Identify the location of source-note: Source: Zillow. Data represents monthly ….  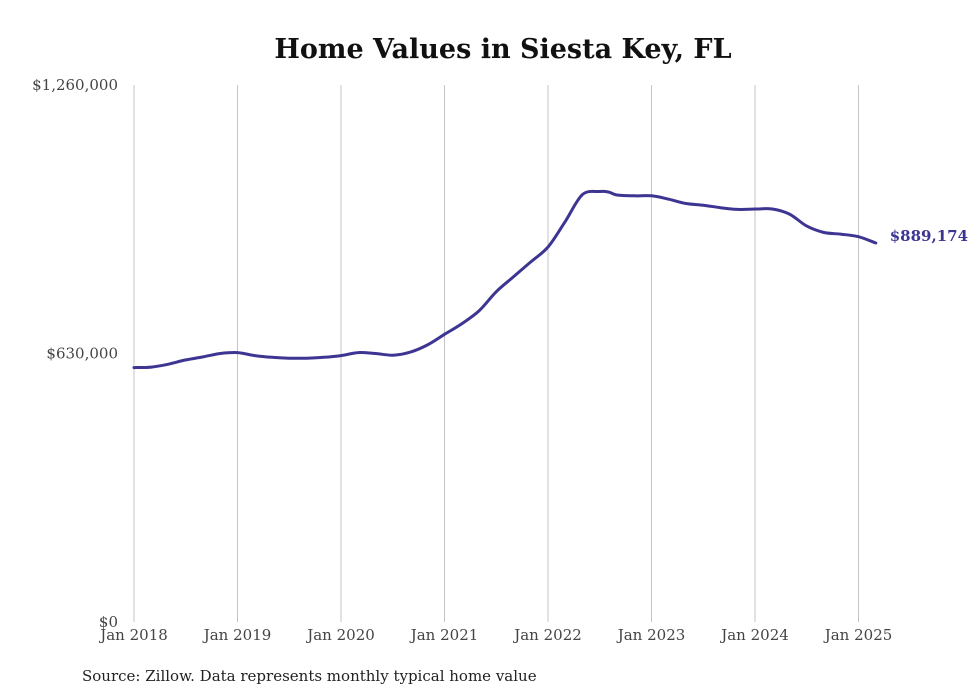
(309, 676).